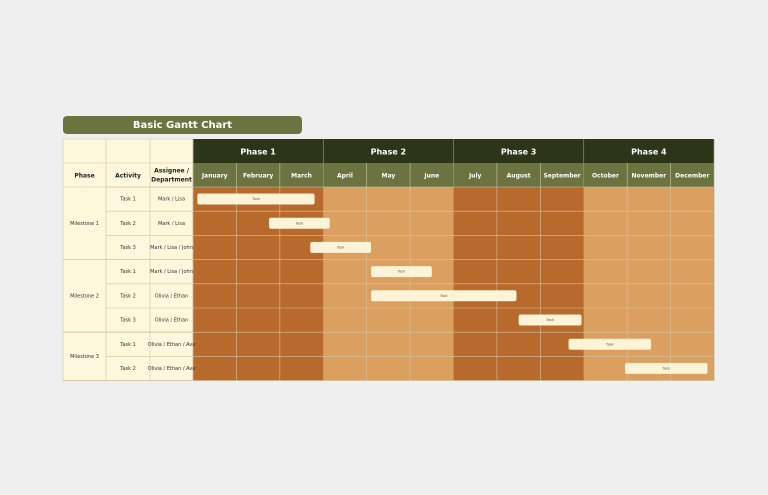 This screenshot has width=768, height=495. What do you see at coordinates (84, 357) in the screenshot?
I see `milestone-label: Milestone 3` at bounding box center [84, 357].